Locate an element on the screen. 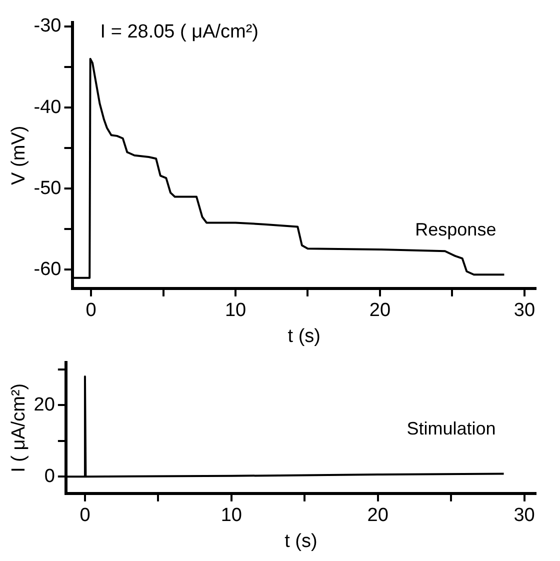  series-label: Stimulation is located at coordinates (451, 428).